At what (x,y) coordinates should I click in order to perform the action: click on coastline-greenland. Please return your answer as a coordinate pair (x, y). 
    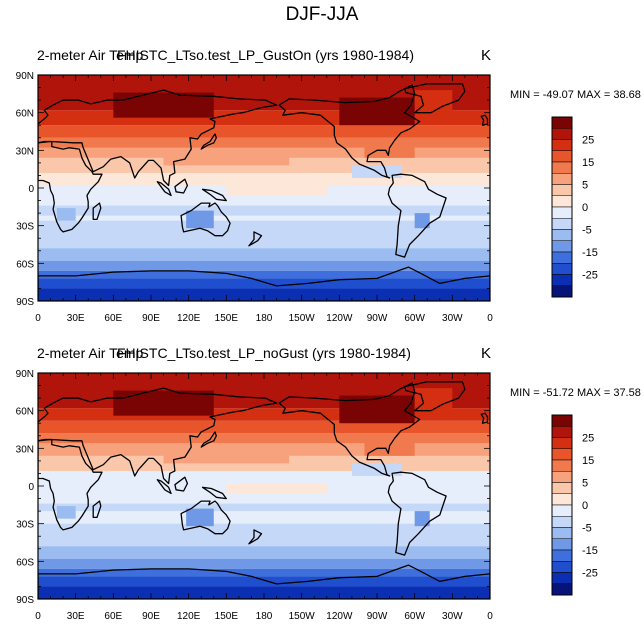
    Looking at the image, I should click on (434, 98).